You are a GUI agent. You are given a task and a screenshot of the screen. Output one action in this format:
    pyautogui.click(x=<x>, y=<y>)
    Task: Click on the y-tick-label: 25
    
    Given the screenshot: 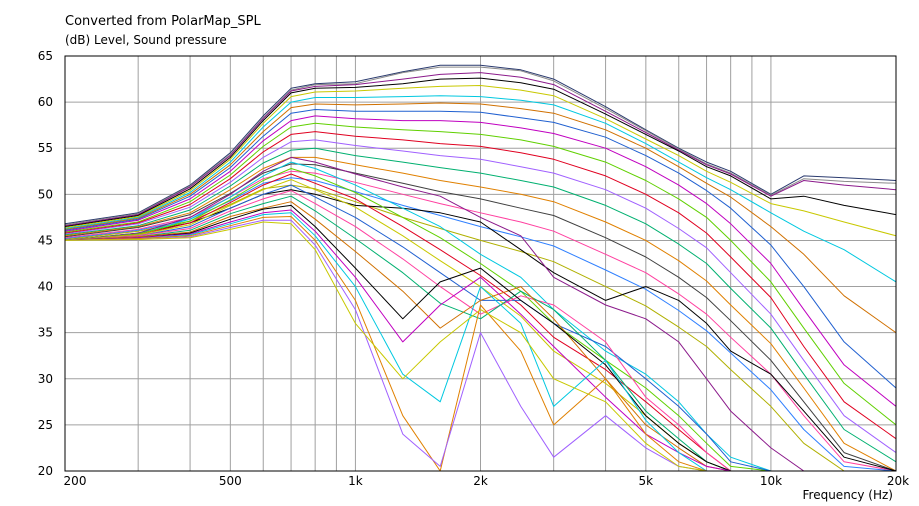 What is the action you would take?
    pyautogui.click(x=45, y=425)
    